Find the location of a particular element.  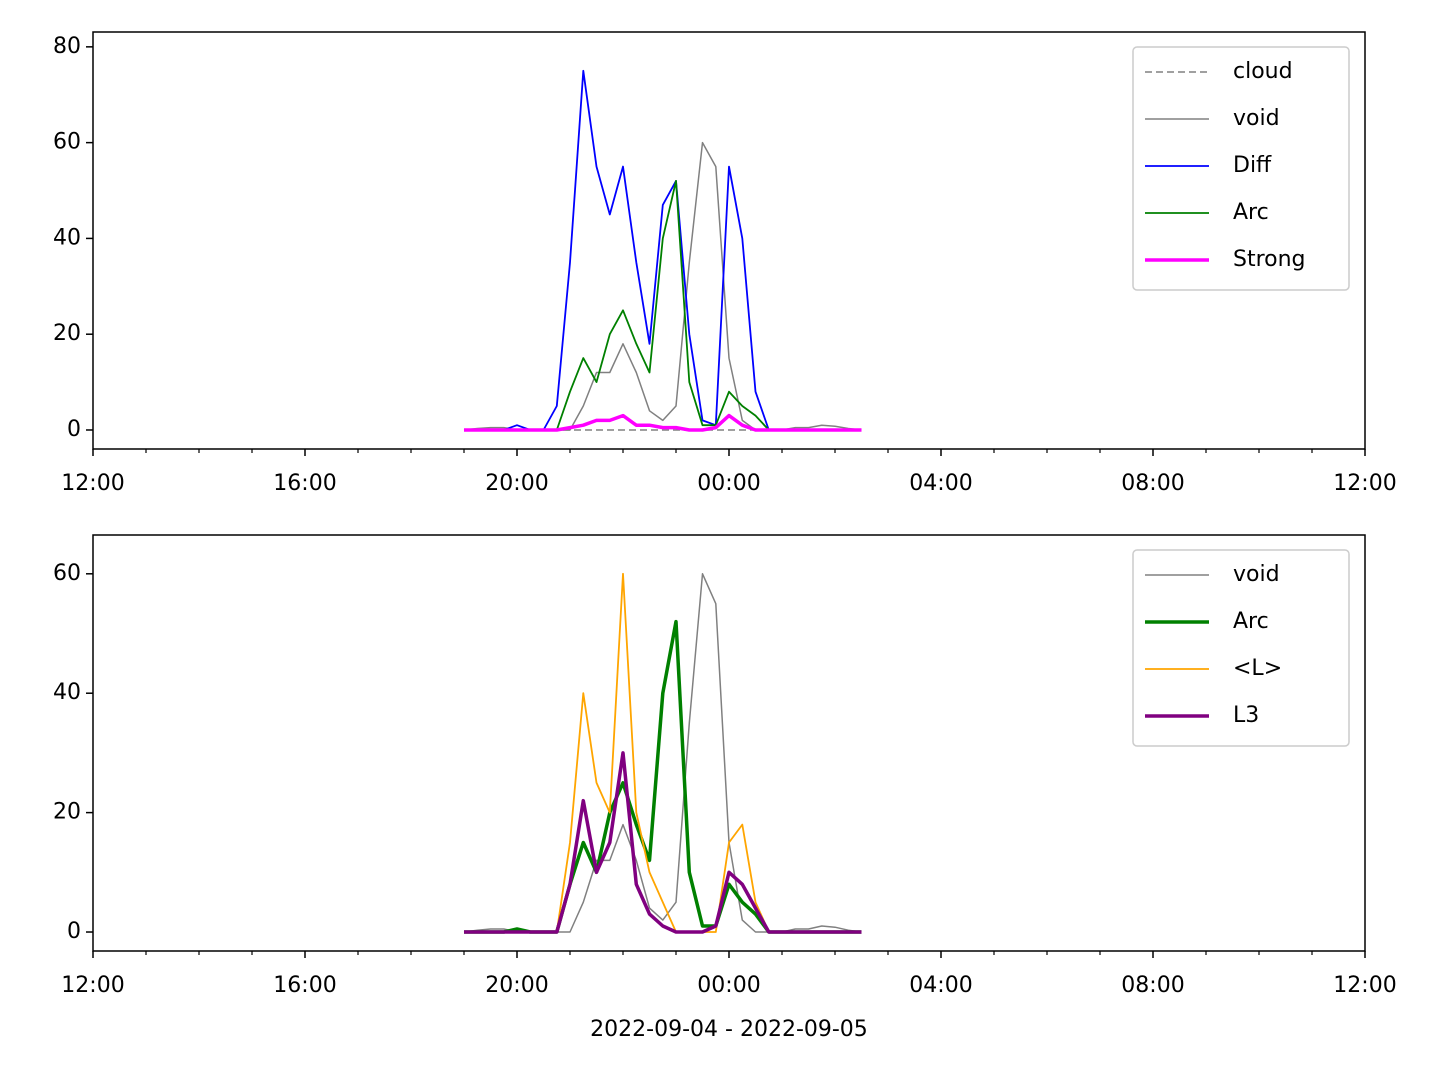

legend: cloud void Diff Arc Strong is located at coordinates (1241, 168).